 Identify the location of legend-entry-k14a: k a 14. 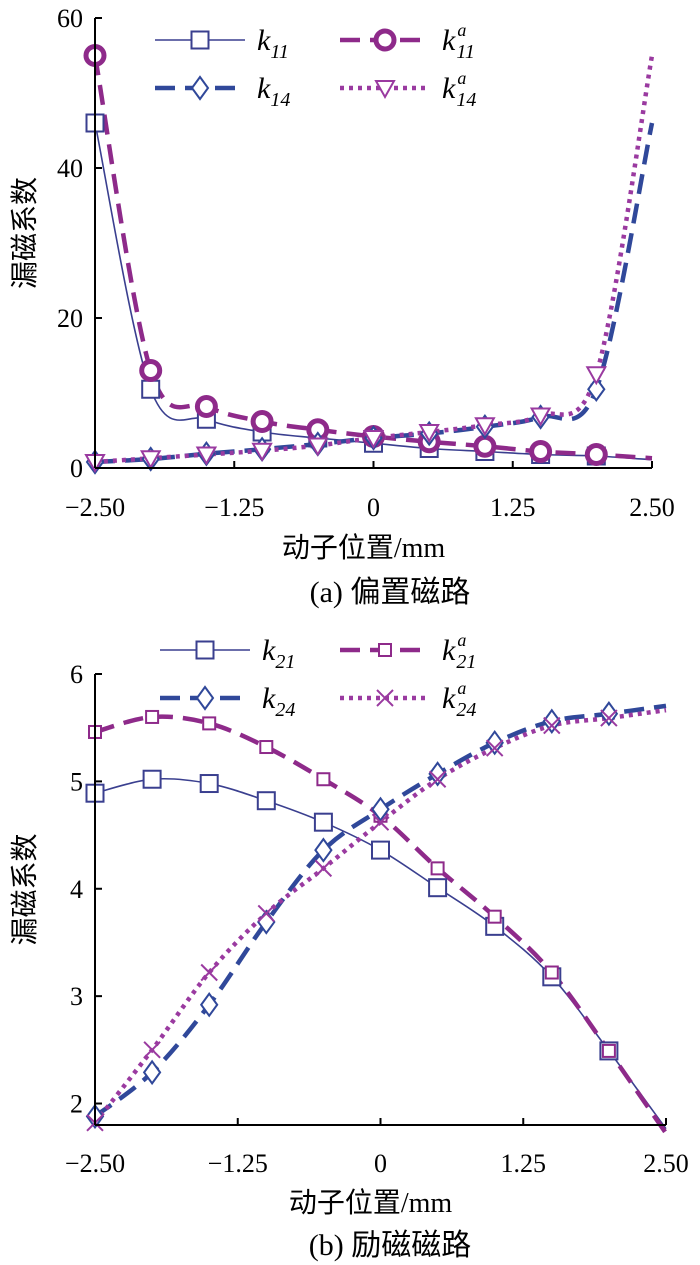
(408, 89).